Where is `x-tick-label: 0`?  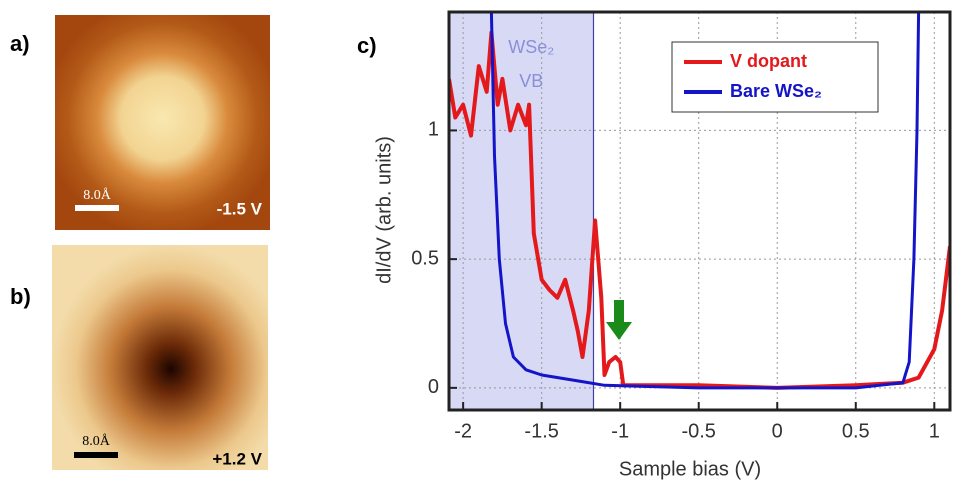
x-tick-label: 0 is located at coordinates (777, 431).